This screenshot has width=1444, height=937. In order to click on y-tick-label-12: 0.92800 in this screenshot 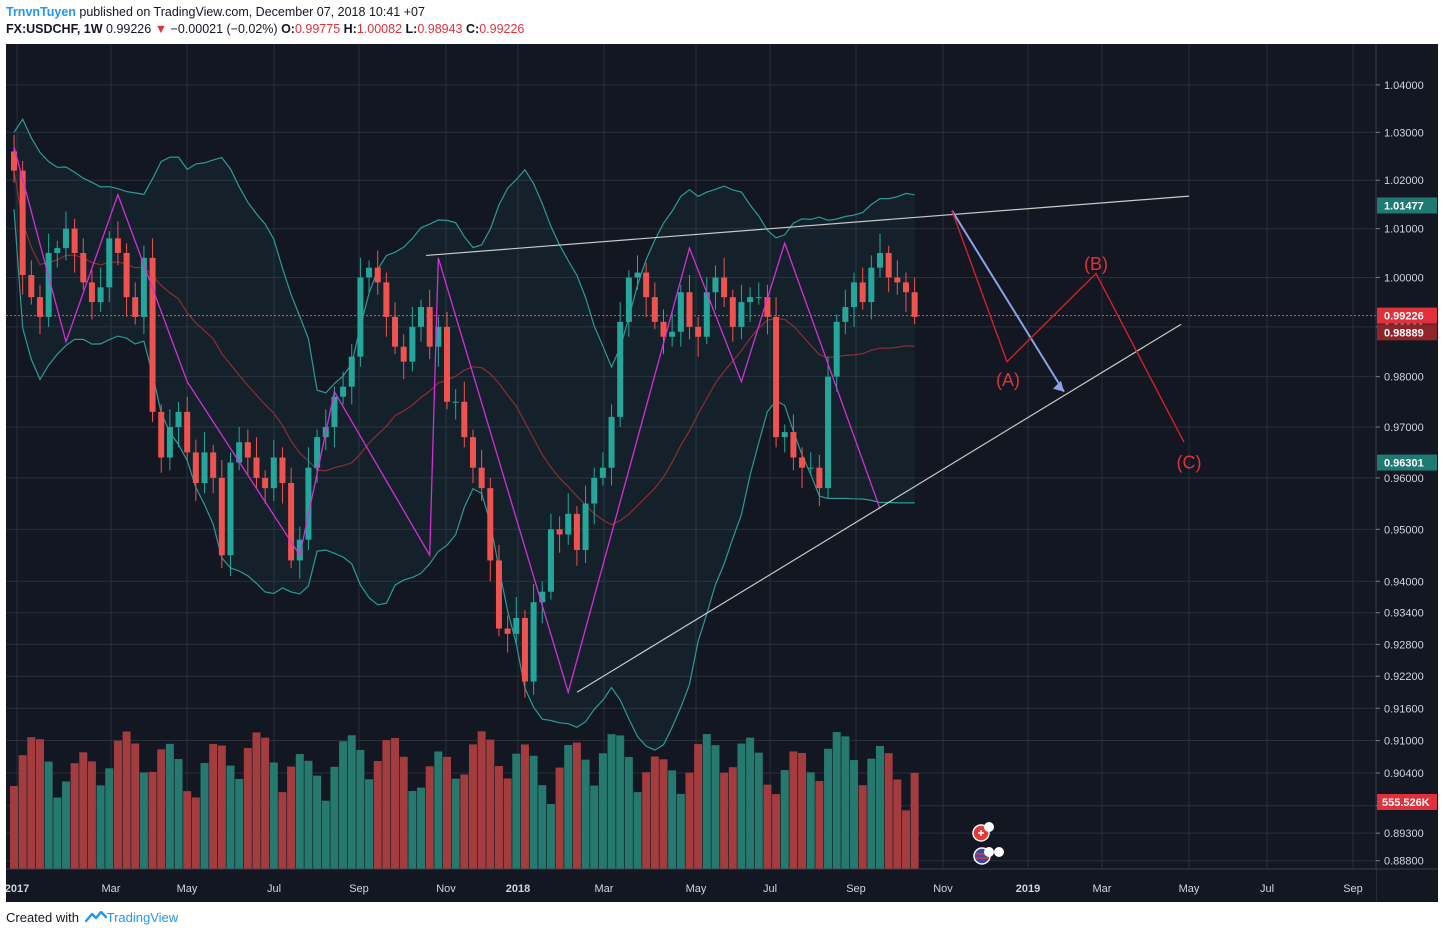, I will do `click(1404, 645)`.